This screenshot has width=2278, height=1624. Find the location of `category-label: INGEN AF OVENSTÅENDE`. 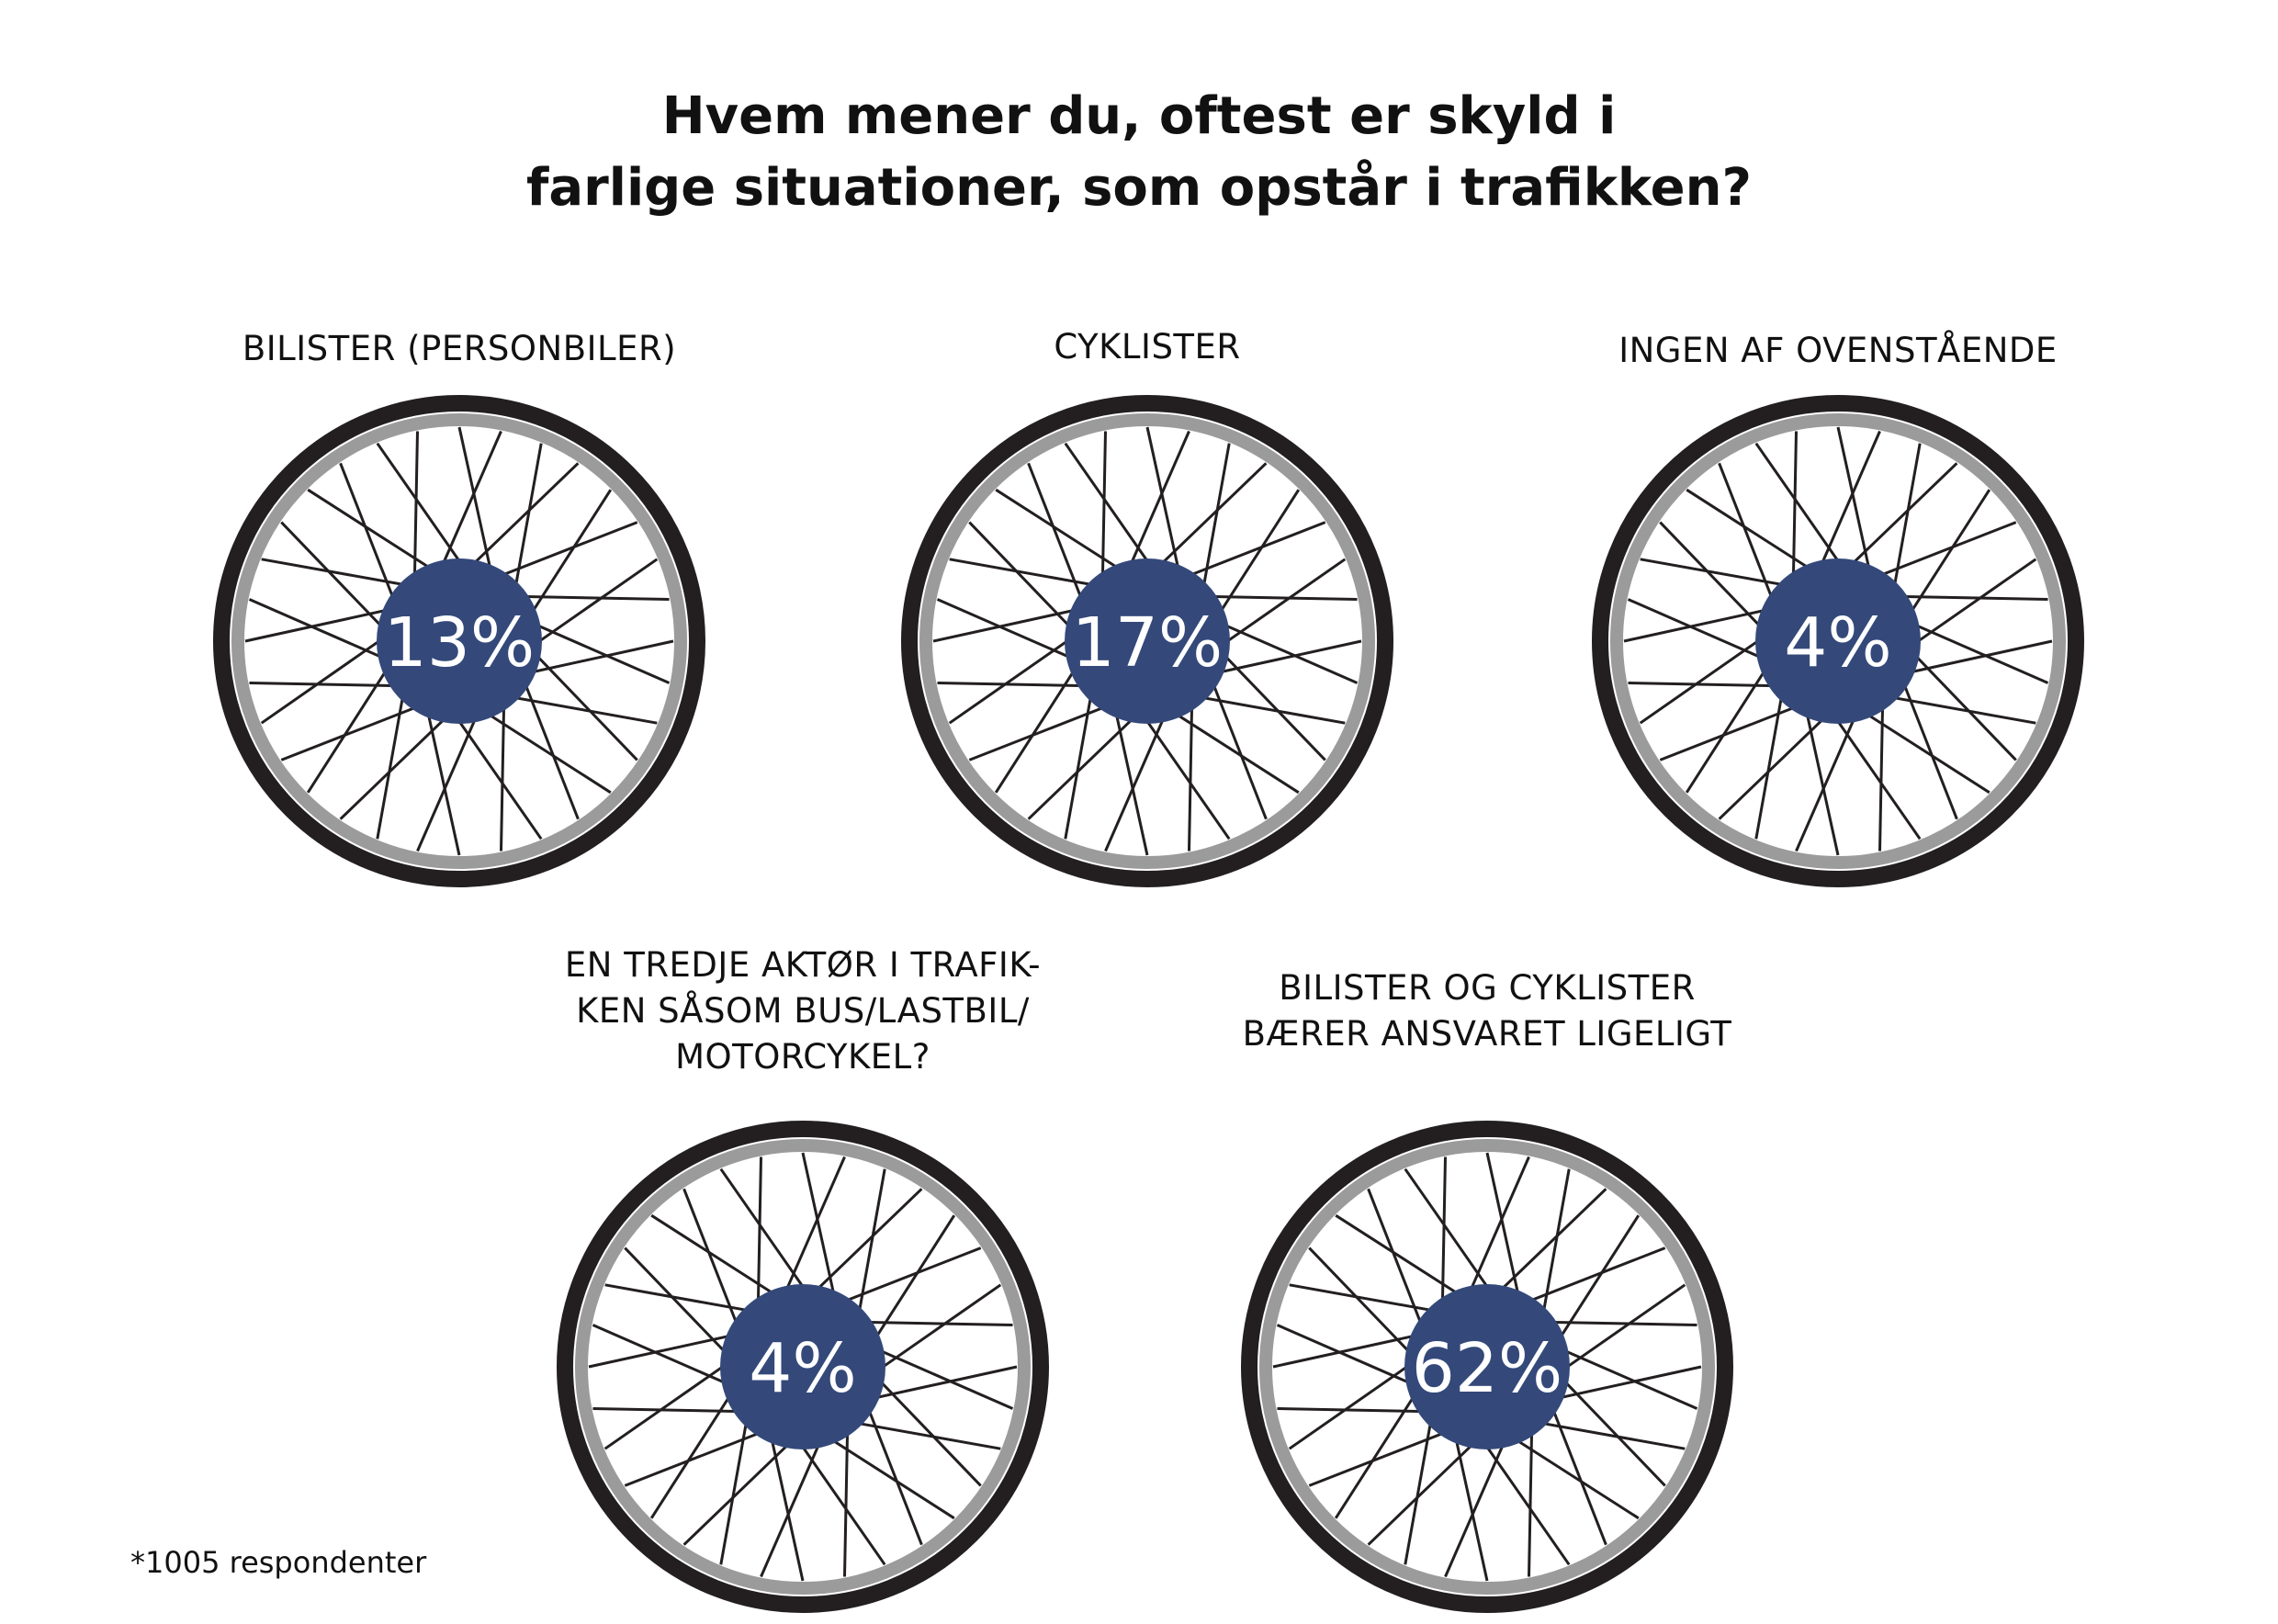

category-label: INGEN AF OVENSTÅENDE is located at coordinates (1829, 351).